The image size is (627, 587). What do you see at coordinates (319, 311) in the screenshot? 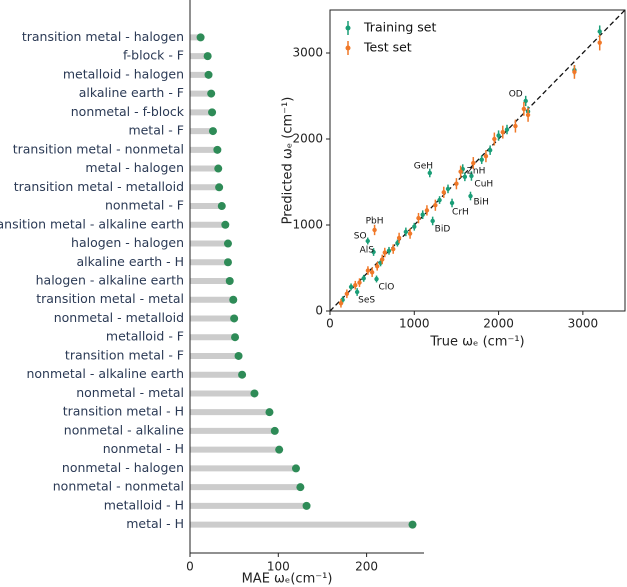
I see `y-tick-label: 0` at bounding box center [319, 311].